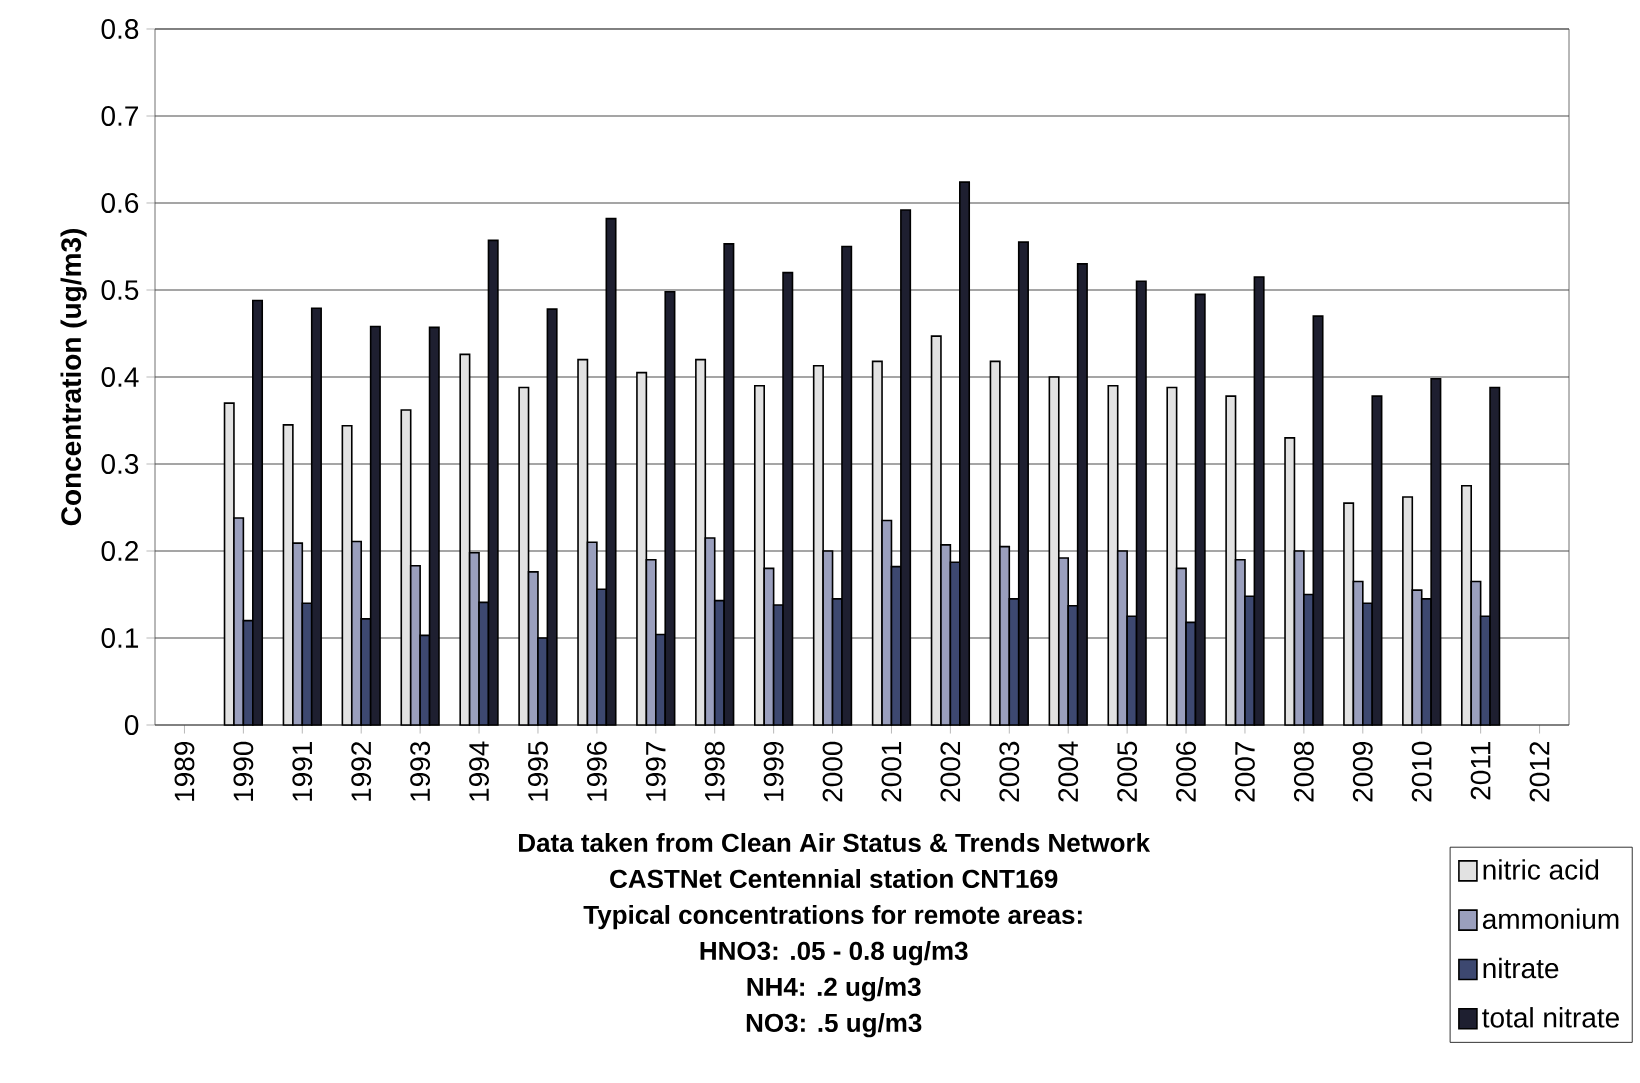 This screenshot has height=1083, width=1640. Describe the element at coordinates (1362, 771) in the screenshot. I see `x-tick-label: 2009` at that location.